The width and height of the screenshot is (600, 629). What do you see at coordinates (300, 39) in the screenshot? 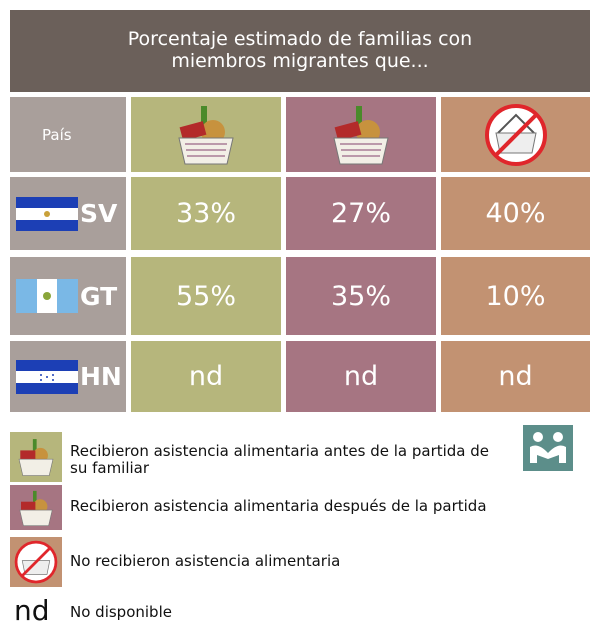
I see `title-line: Porcentaje estimado de familias con` at bounding box center [300, 39].